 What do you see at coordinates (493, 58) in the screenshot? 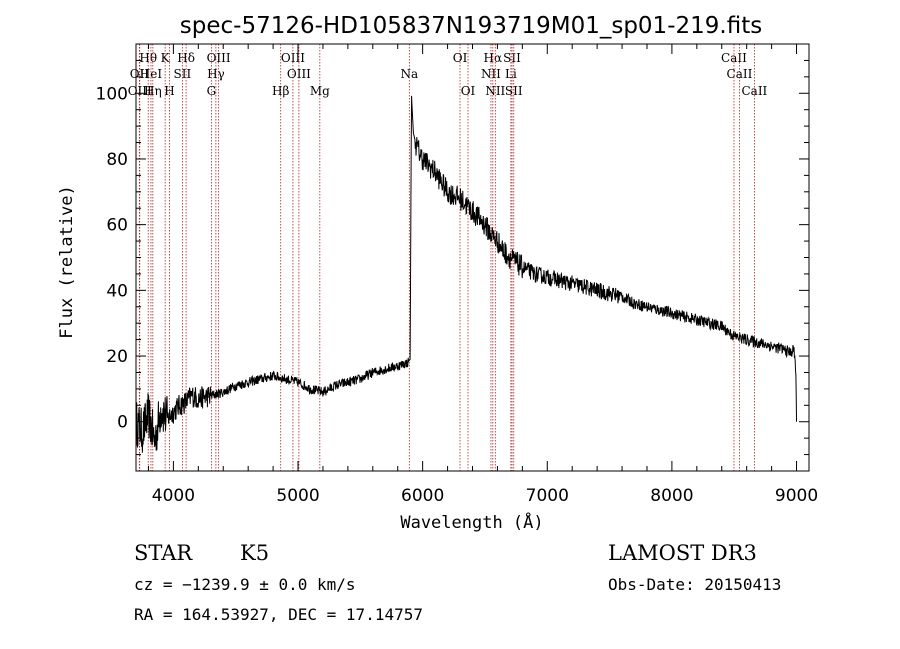
I see `spectral-line-label: Hα` at bounding box center [493, 58].